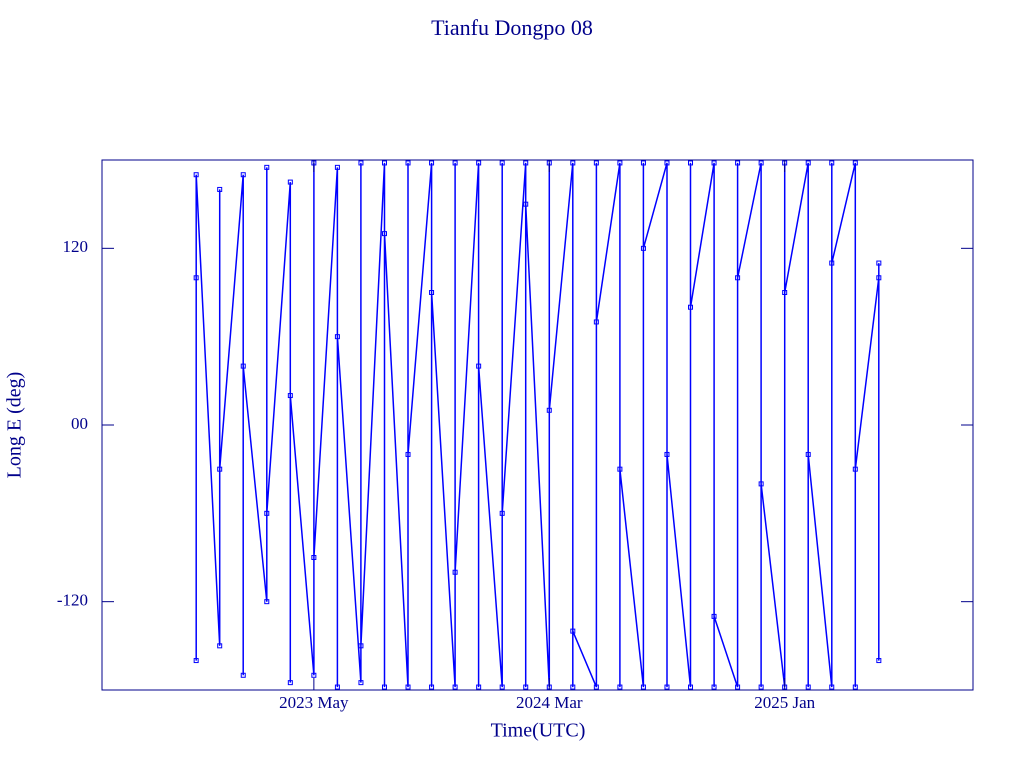  Describe the element at coordinates (512, 27) in the screenshot. I see `chart-title: Tianfu Dongpo 08` at that location.